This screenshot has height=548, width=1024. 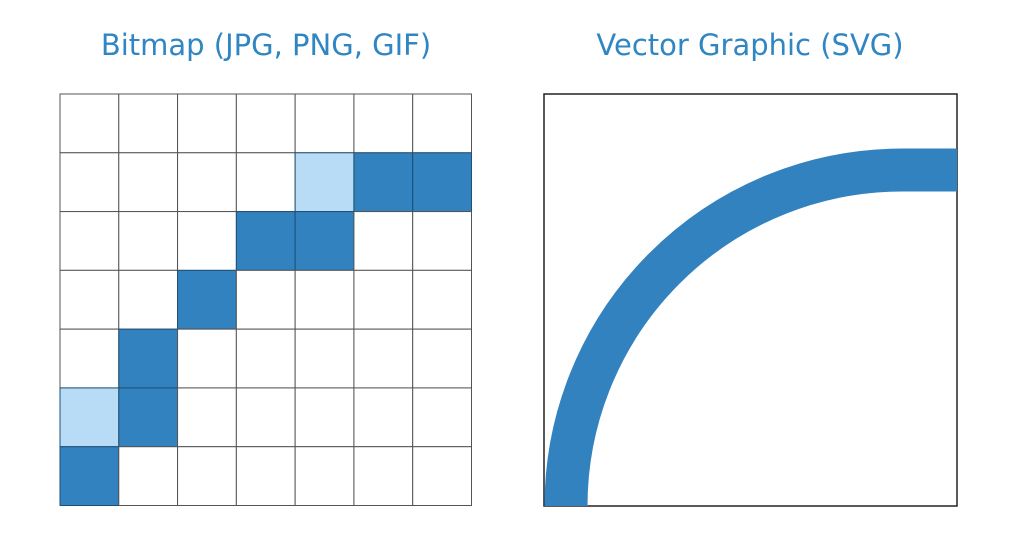 What do you see at coordinates (749, 45) in the screenshot?
I see `vector-title: Vector Graphic (SVG)` at bounding box center [749, 45].